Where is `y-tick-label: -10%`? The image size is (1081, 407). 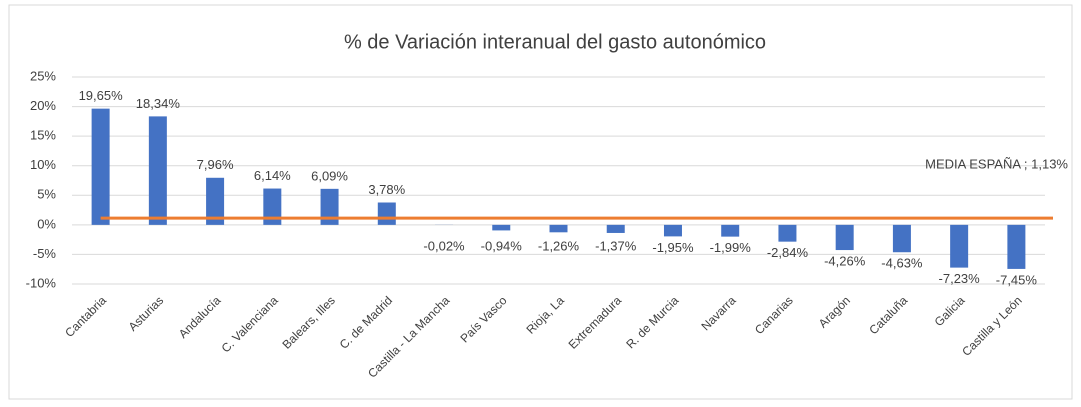
y-tick-label: -10% is located at coordinates (41, 282).